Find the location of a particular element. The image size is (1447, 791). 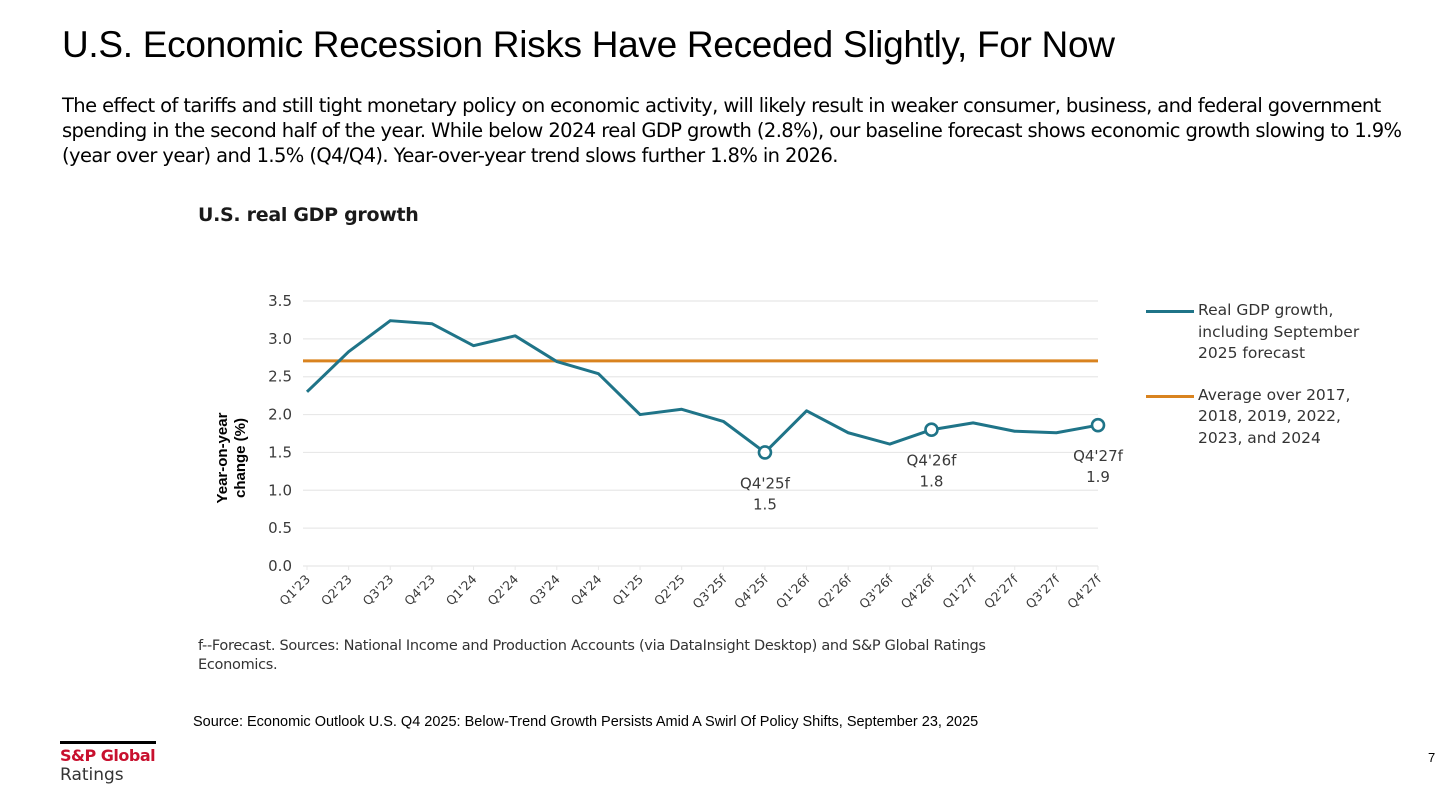

annotation-value-label: 1.5 is located at coordinates (765, 504).